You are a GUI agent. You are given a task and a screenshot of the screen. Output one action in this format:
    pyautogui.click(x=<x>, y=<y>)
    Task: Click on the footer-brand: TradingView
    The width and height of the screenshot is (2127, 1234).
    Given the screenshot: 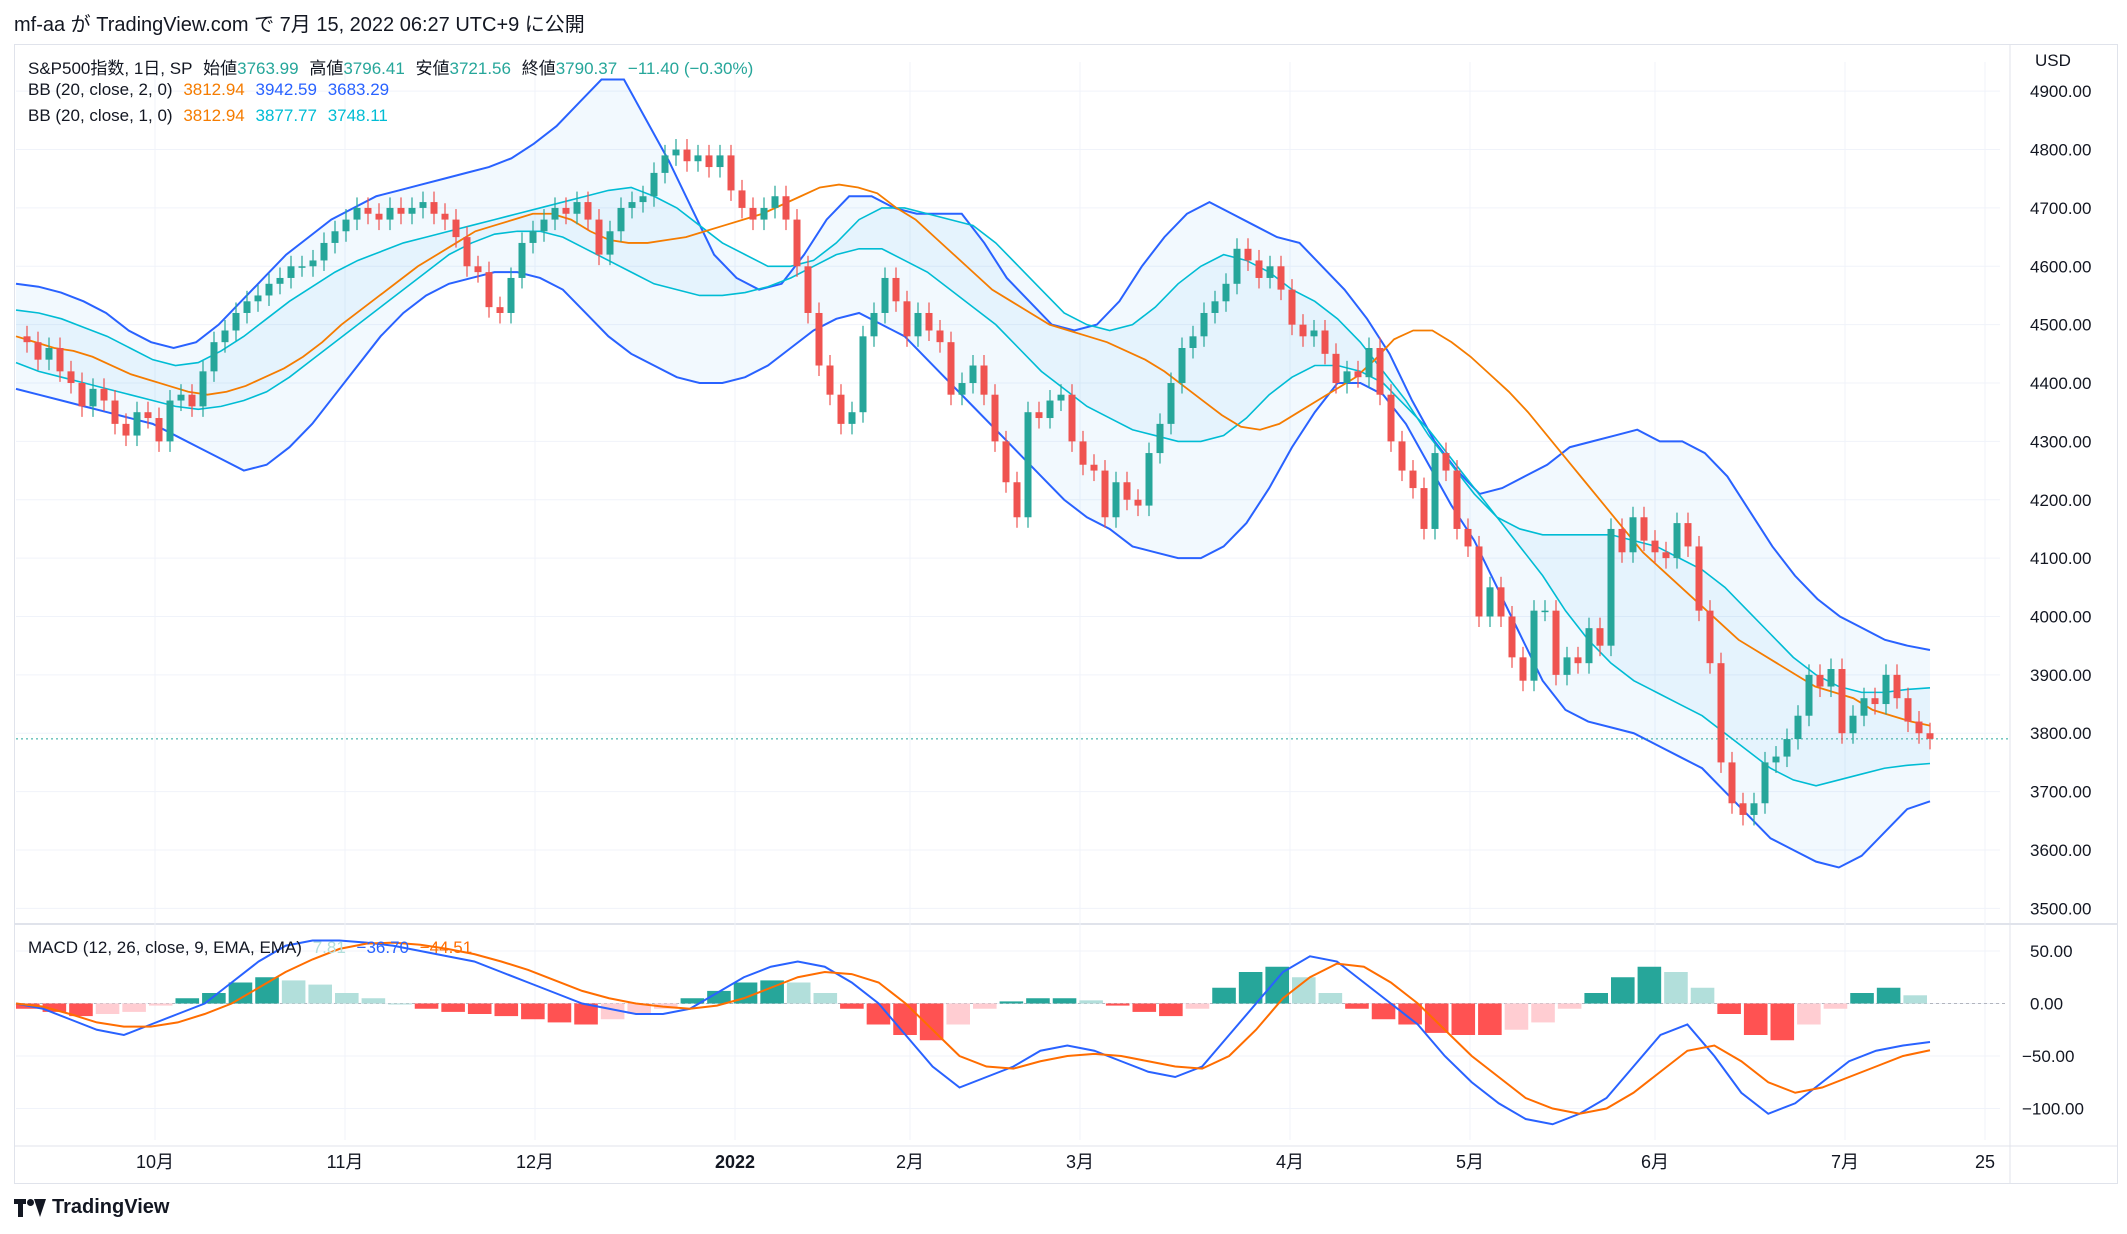 What is the action you would take?
    pyautogui.click(x=111, y=1207)
    